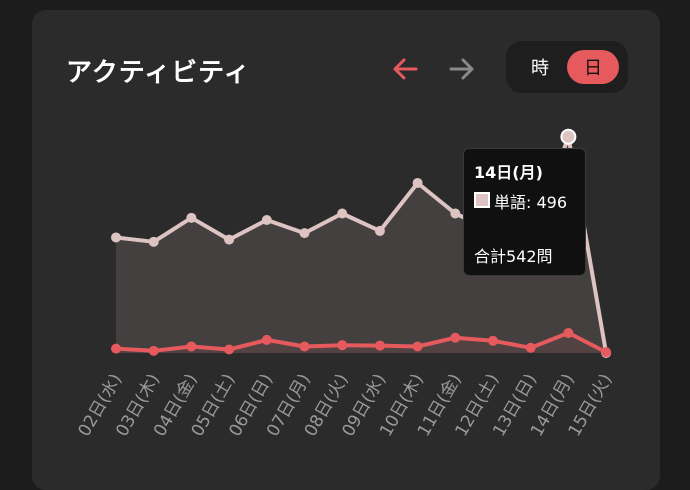  What do you see at coordinates (508, 172) in the screenshot?
I see `tooltip-title: 14日(月)` at bounding box center [508, 172].